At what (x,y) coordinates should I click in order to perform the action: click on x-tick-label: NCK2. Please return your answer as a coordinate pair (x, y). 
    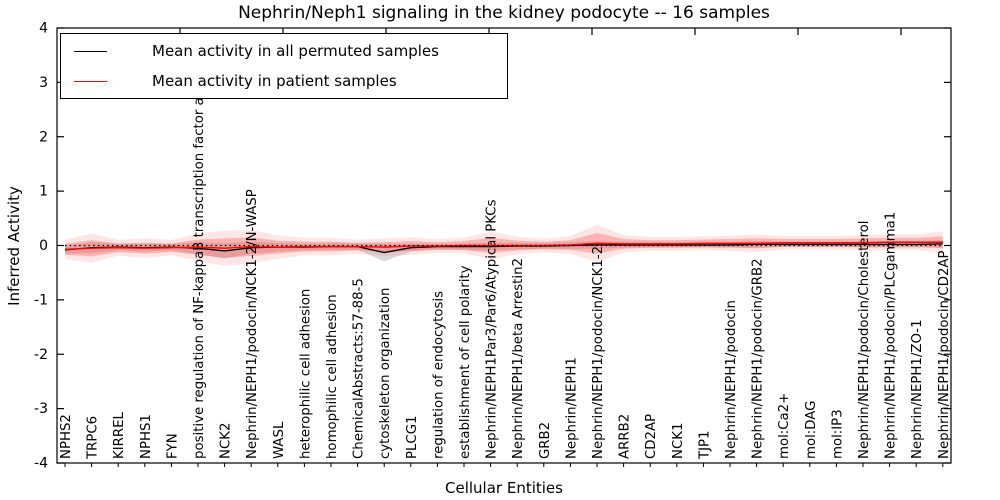
    Looking at the image, I should click on (226, 441).